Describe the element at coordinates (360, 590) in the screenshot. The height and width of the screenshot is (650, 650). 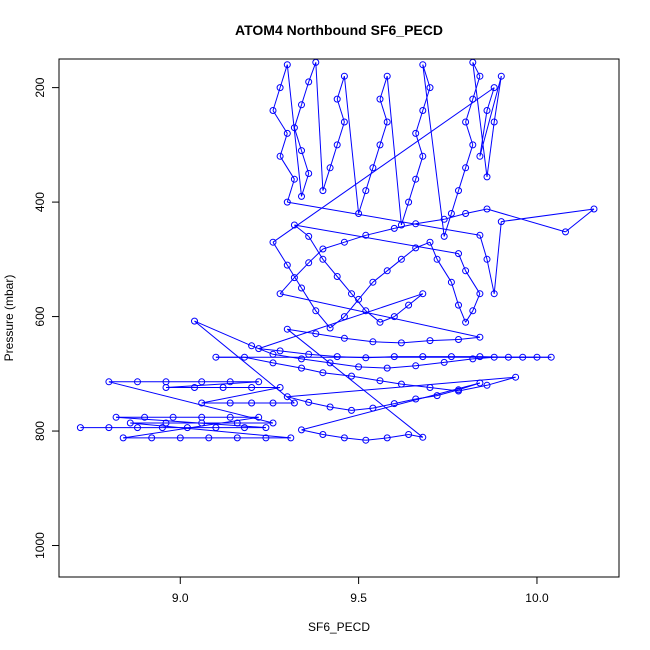
I see `x-axis: 9.0 9.5 10.0` at that location.